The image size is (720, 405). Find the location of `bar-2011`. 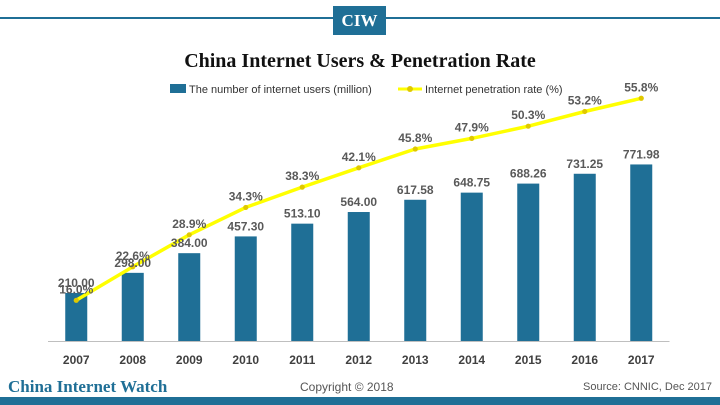

bar-2011 is located at coordinates (302, 282).